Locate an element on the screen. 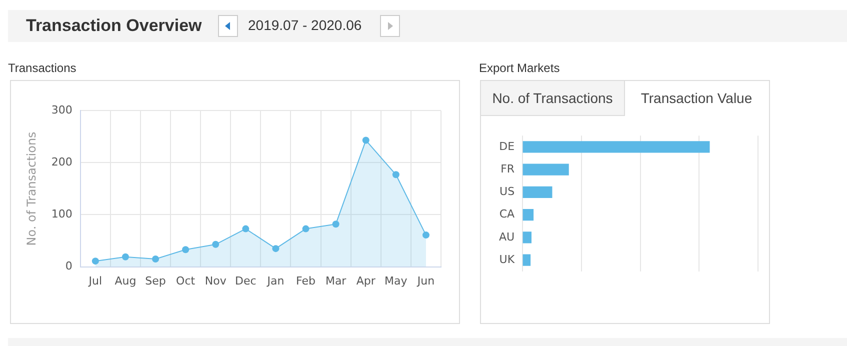 The image size is (847, 346). x-tick-label: Feb is located at coordinates (306, 281).